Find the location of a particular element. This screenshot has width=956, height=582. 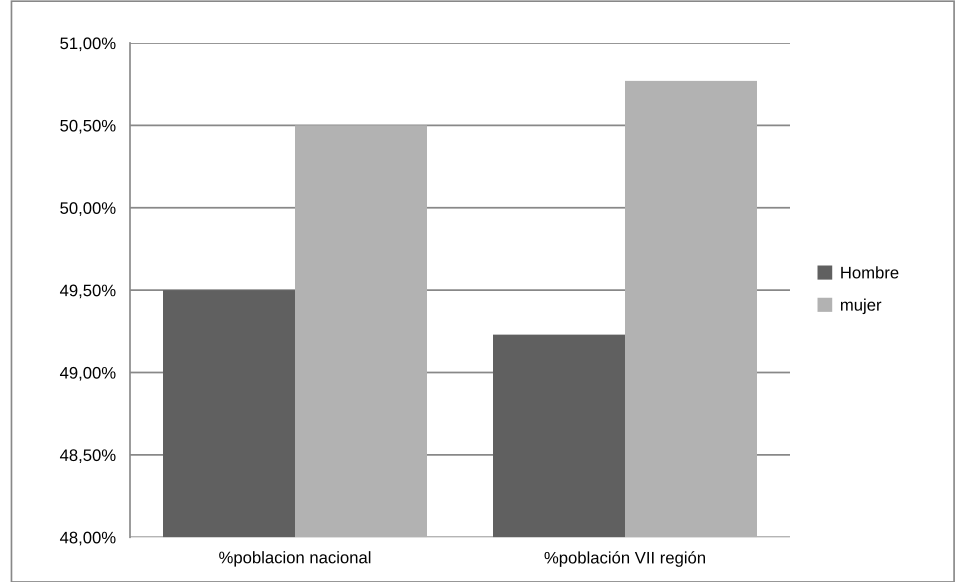

legend-label: Hombre is located at coordinates (869, 272).